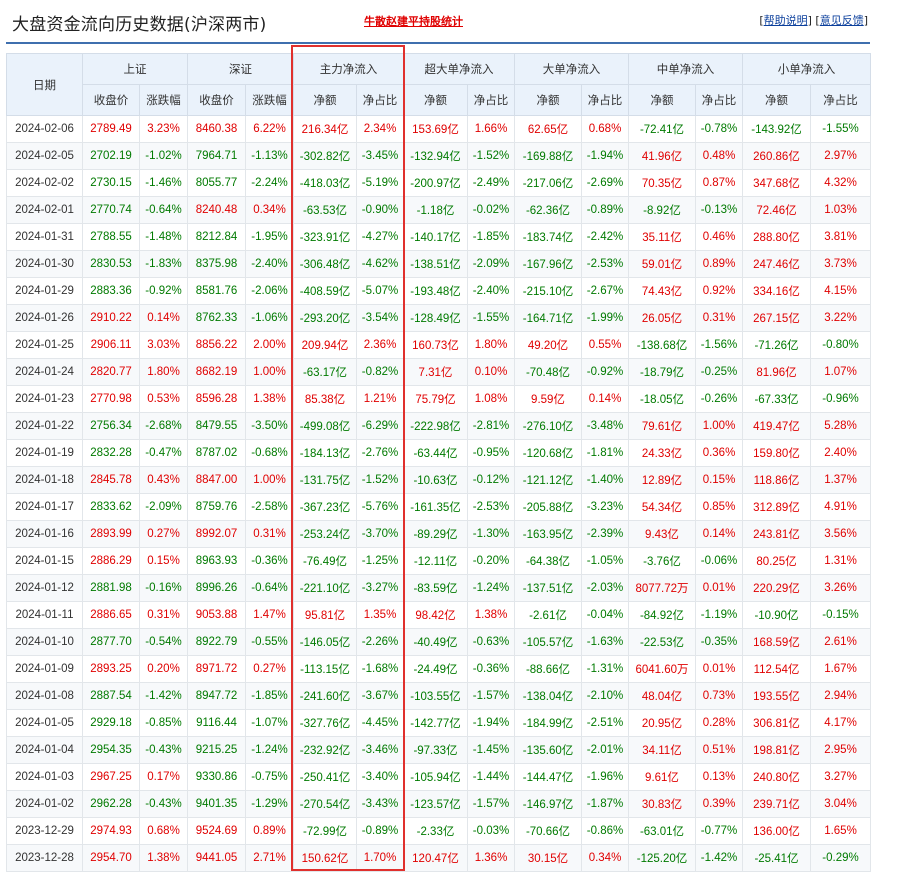 The image size is (903, 877). What do you see at coordinates (719, 696) in the screenshot?
I see `data-cell: 0.73%` at bounding box center [719, 696].